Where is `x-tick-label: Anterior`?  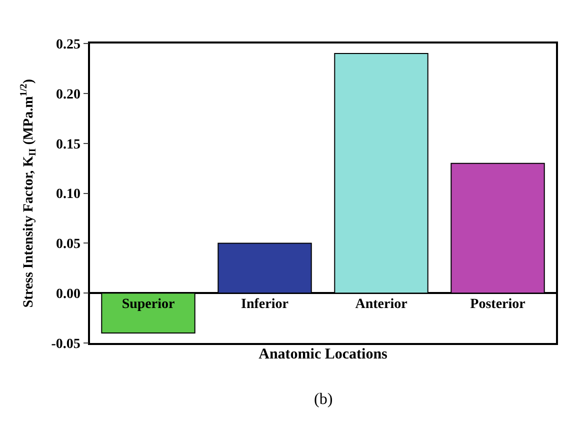 x-tick-label: Anterior is located at coordinates (381, 304).